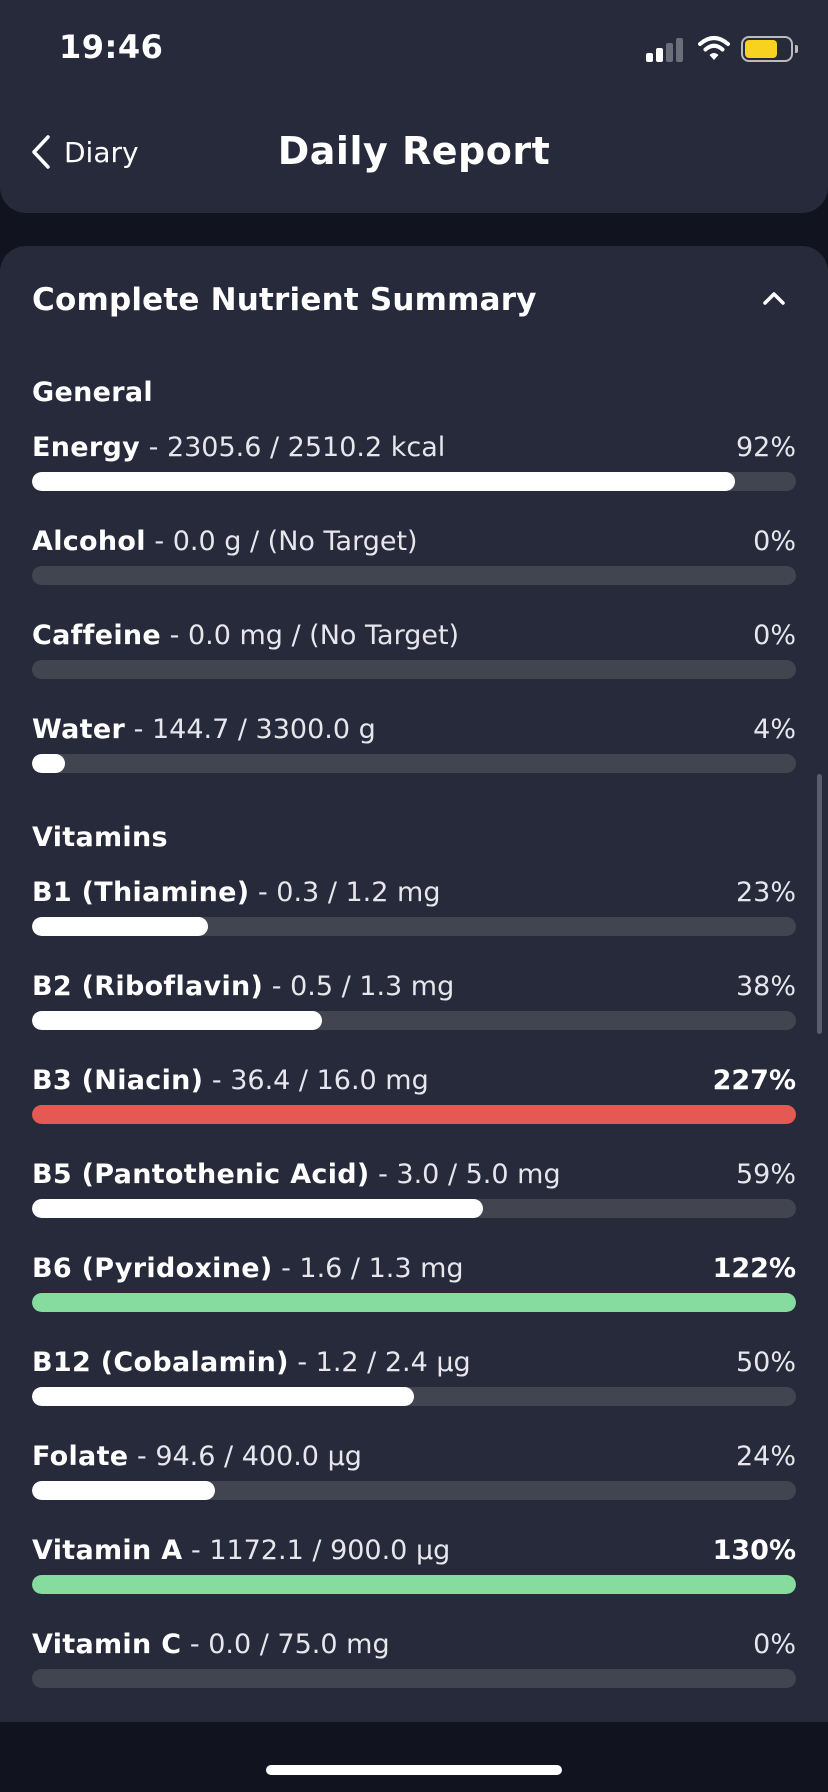  Describe the element at coordinates (819, 904) in the screenshot. I see `scrollbar` at that location.